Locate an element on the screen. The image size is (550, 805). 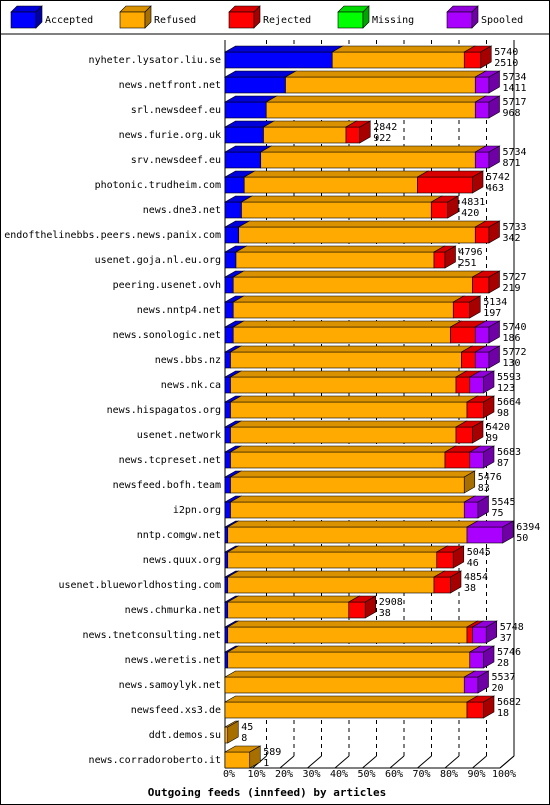
accepted-value-label: 463 is located at coordinates (495, 188).